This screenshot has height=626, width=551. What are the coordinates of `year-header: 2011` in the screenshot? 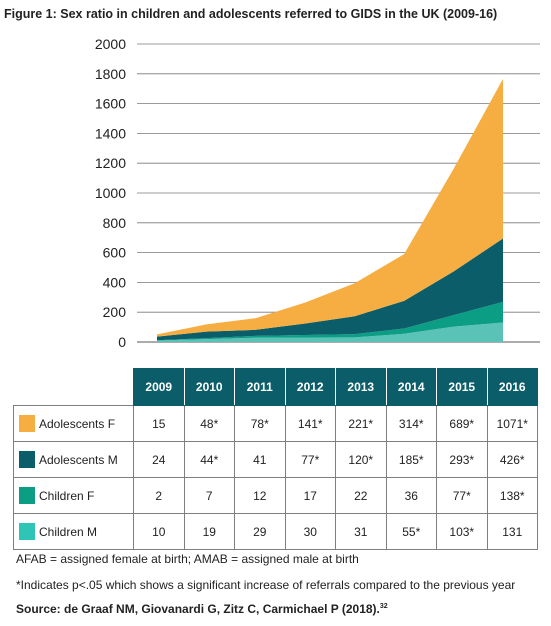 It's located at (260, 387).